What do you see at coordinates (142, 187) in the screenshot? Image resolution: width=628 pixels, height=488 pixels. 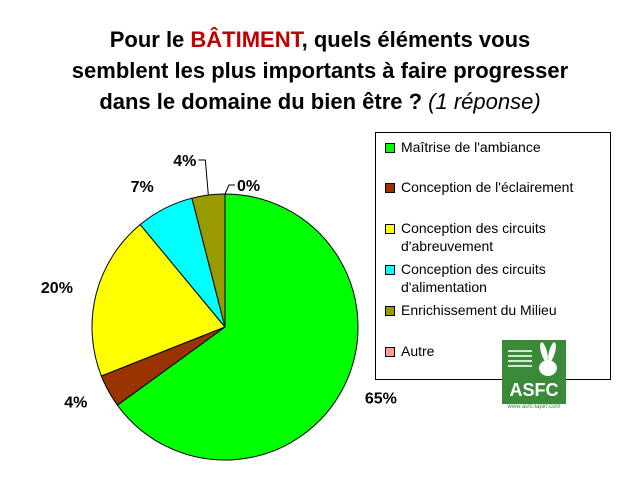 I see `pie-label: 7%` at bounding box center [142, 187].